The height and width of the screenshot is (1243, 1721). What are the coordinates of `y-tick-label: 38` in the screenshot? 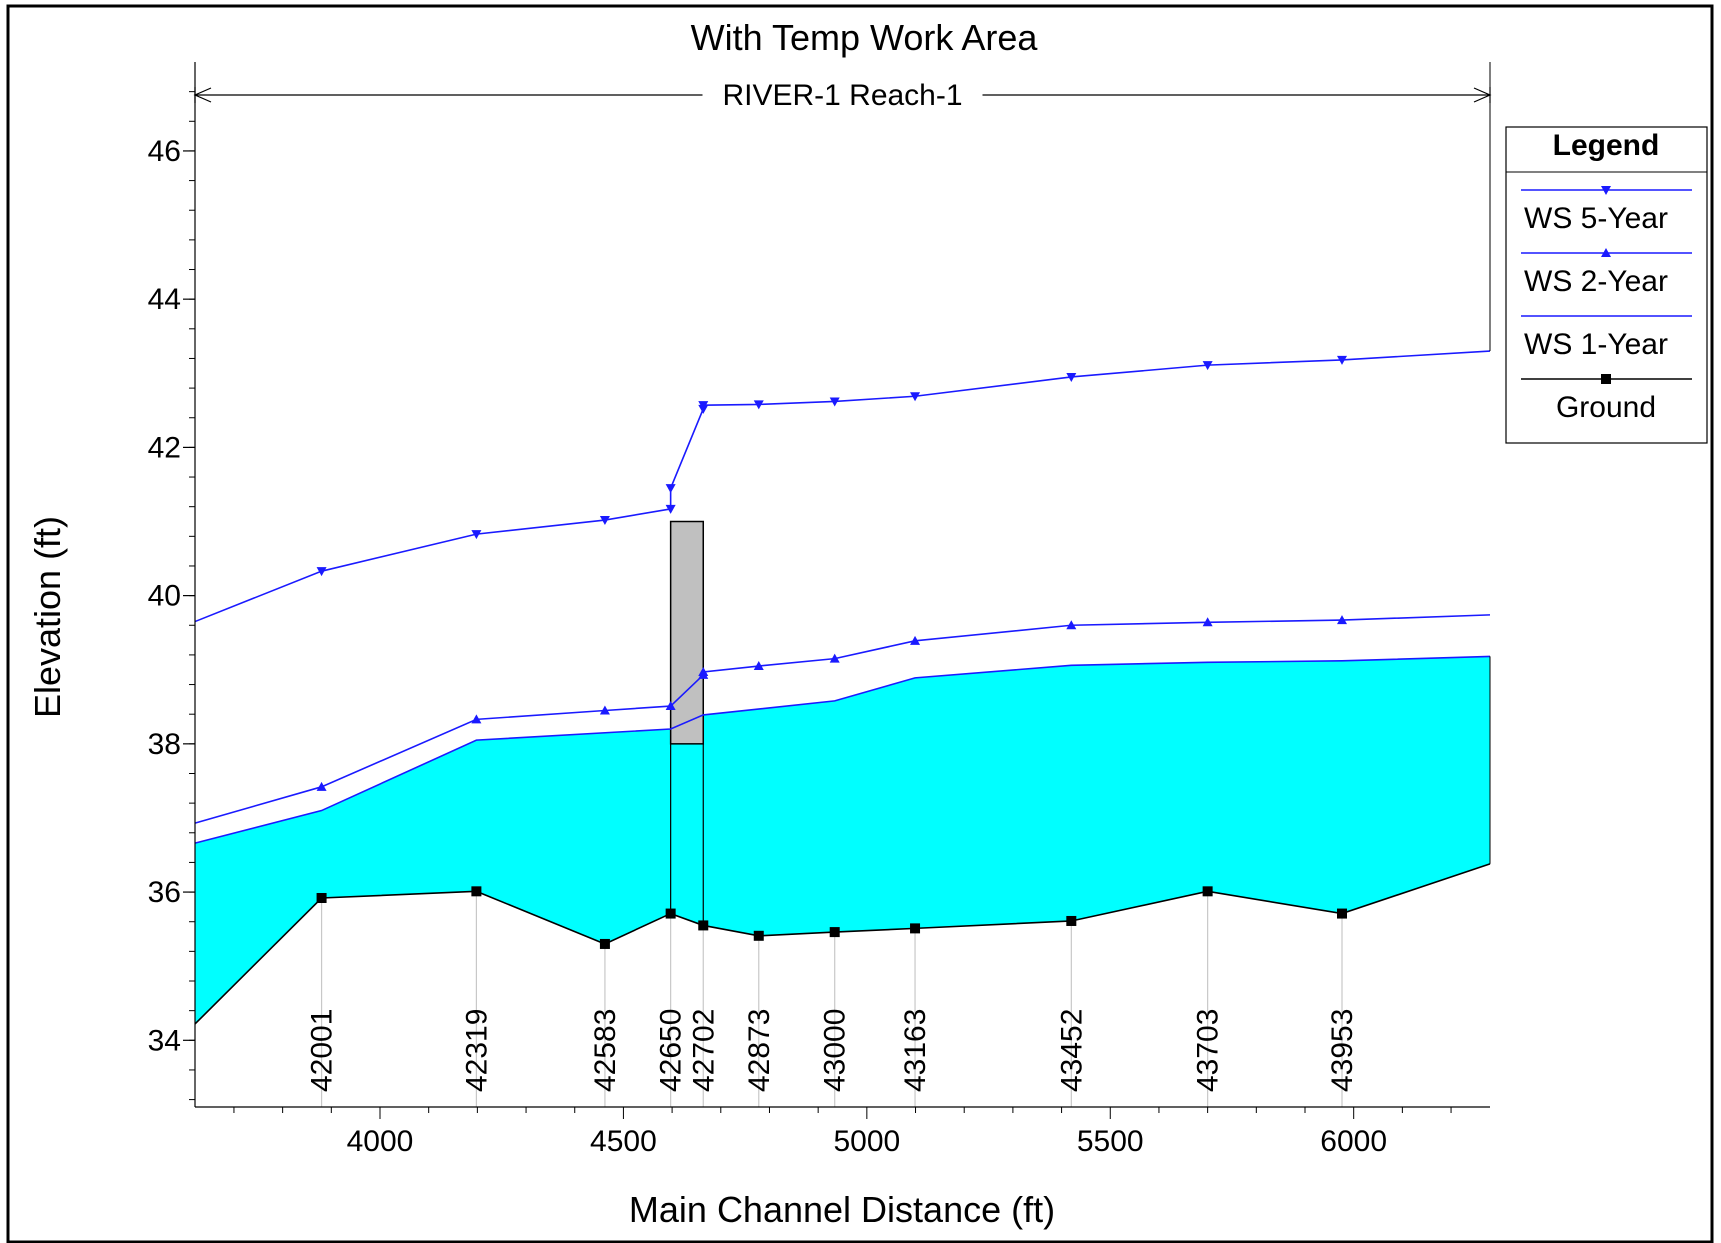 It's located at (164, 744).